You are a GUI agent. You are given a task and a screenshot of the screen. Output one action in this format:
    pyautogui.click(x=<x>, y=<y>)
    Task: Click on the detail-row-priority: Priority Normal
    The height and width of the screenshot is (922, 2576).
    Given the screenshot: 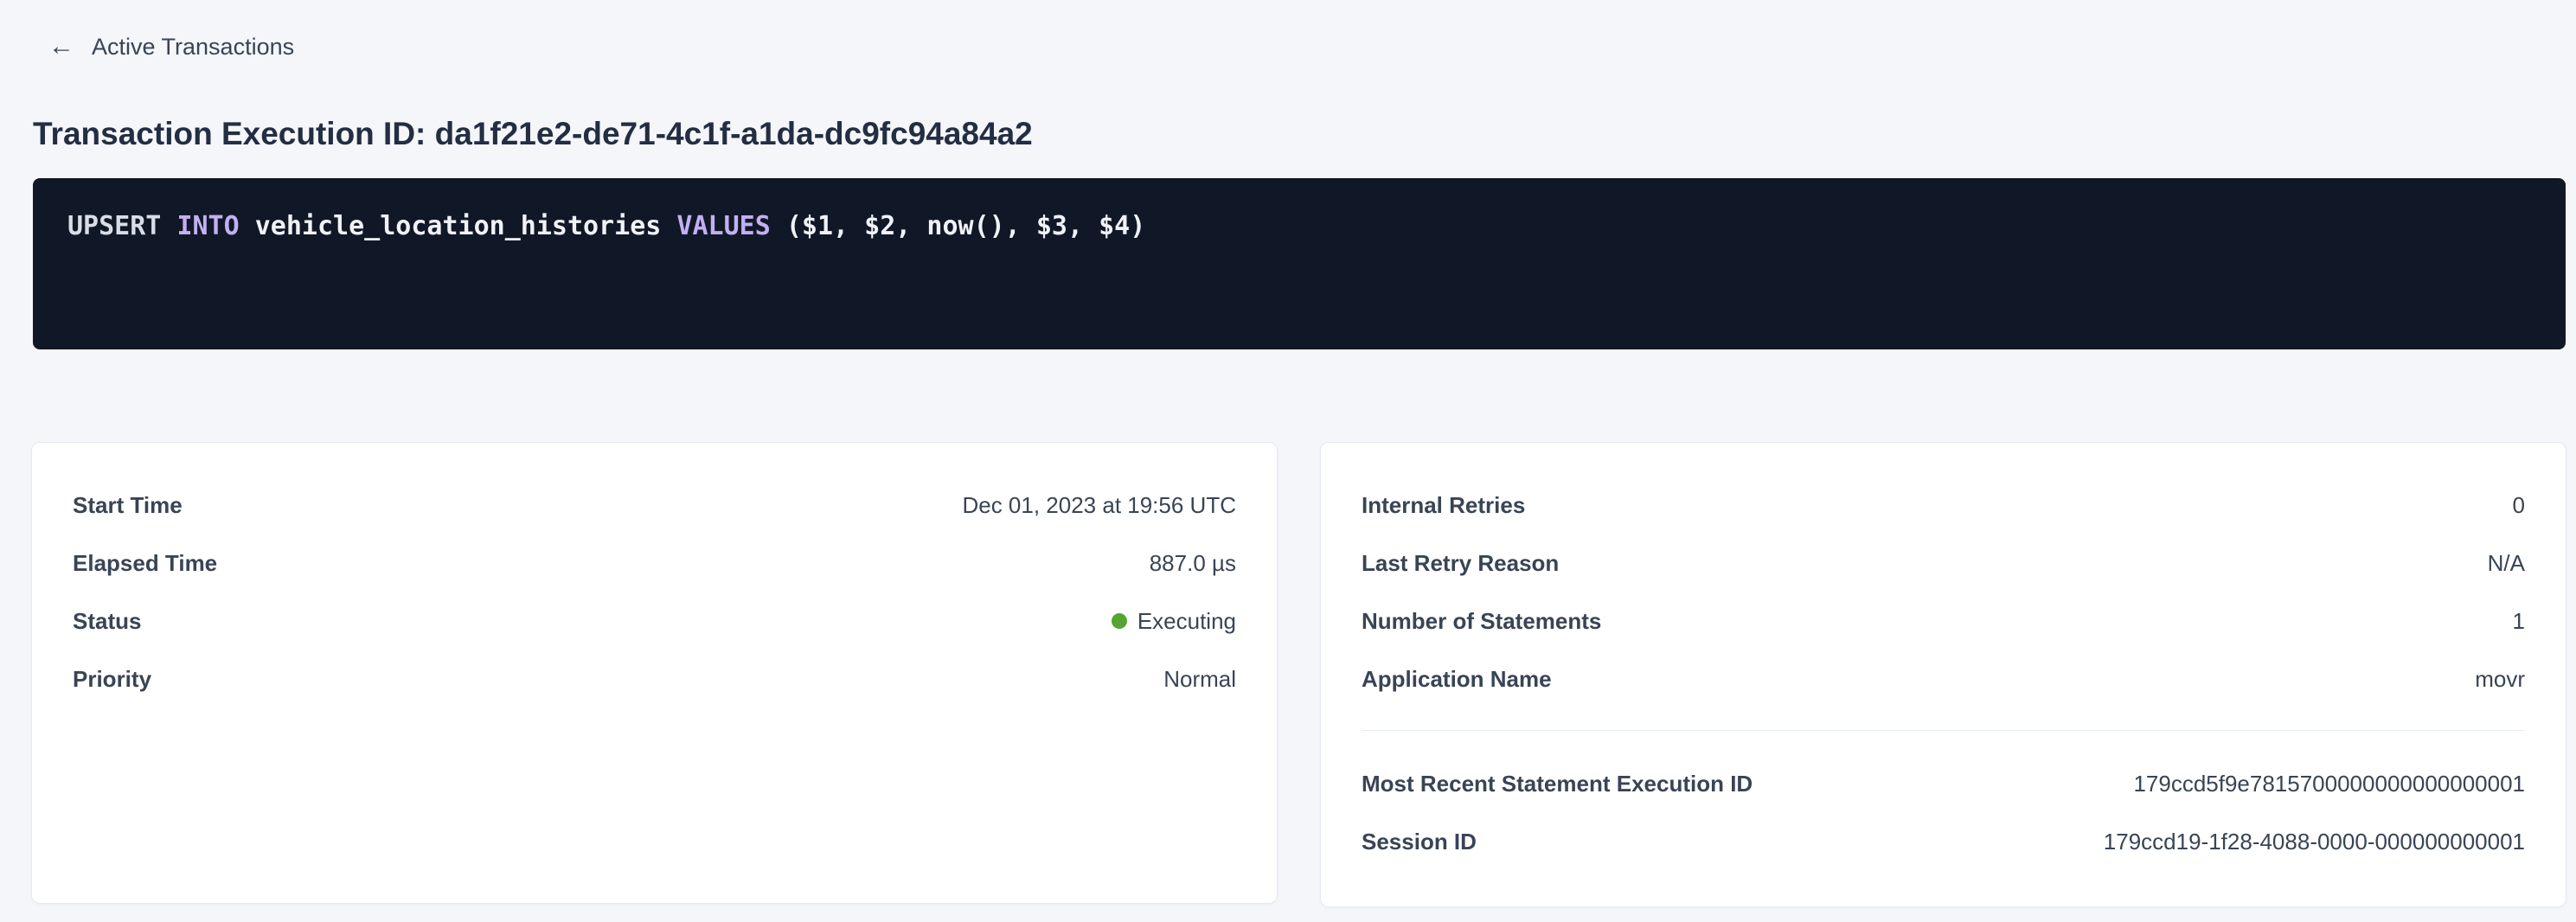 What is the action you would take?
    pyautogui.click(x=654, y=679)
    